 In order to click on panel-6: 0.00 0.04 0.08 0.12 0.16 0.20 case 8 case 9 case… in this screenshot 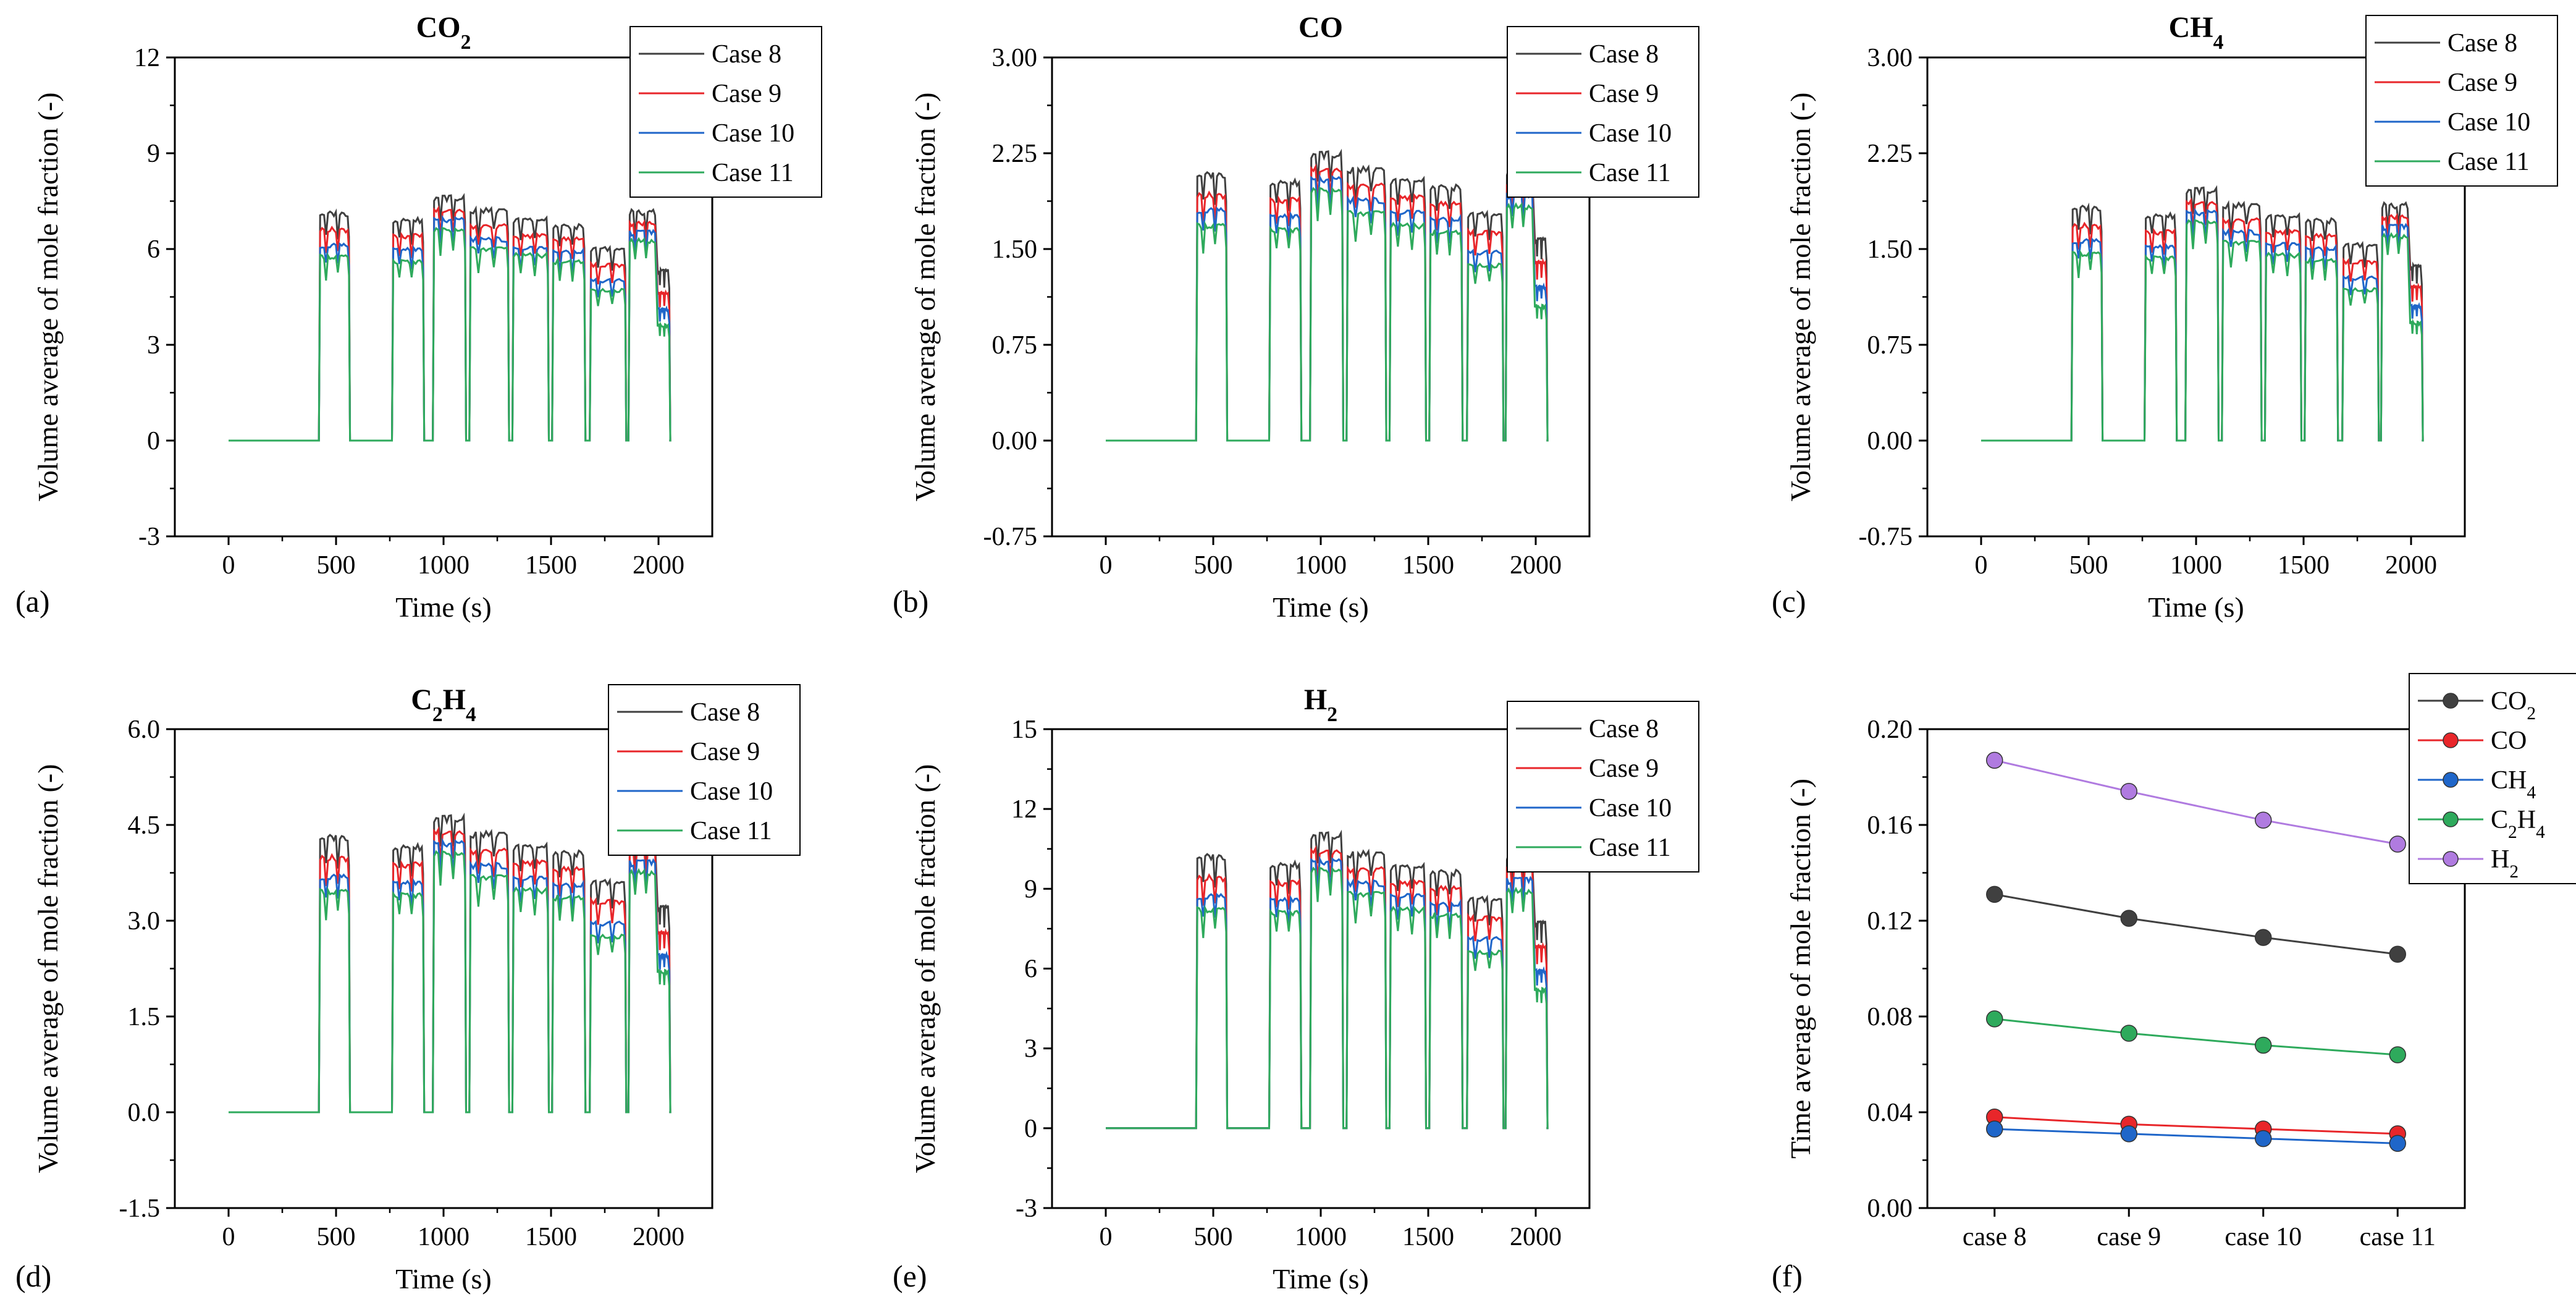, I will do `click(2174, 983)`.